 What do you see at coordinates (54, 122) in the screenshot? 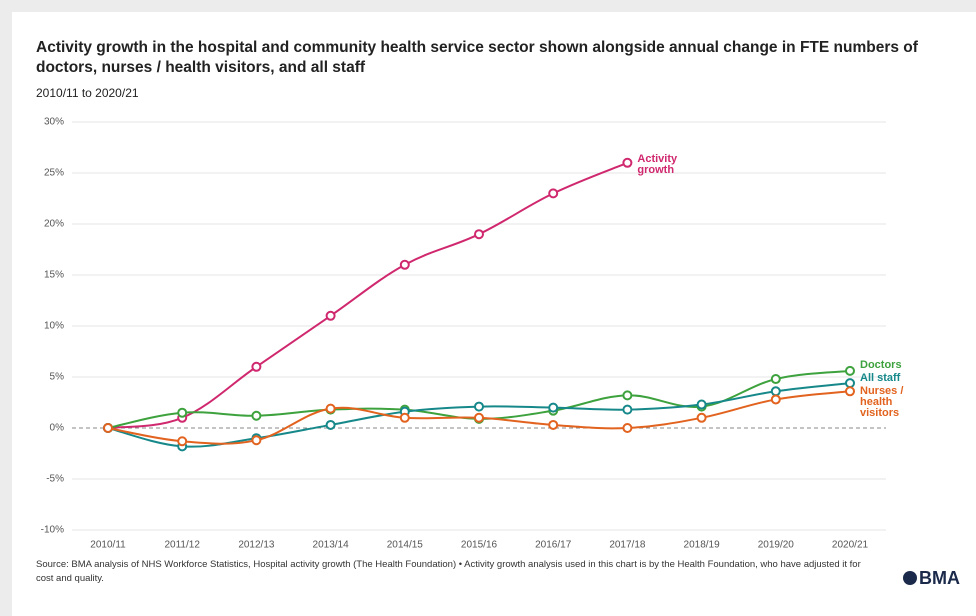
I see `y-tick-label: 30%` at bounding box center [54, 122].